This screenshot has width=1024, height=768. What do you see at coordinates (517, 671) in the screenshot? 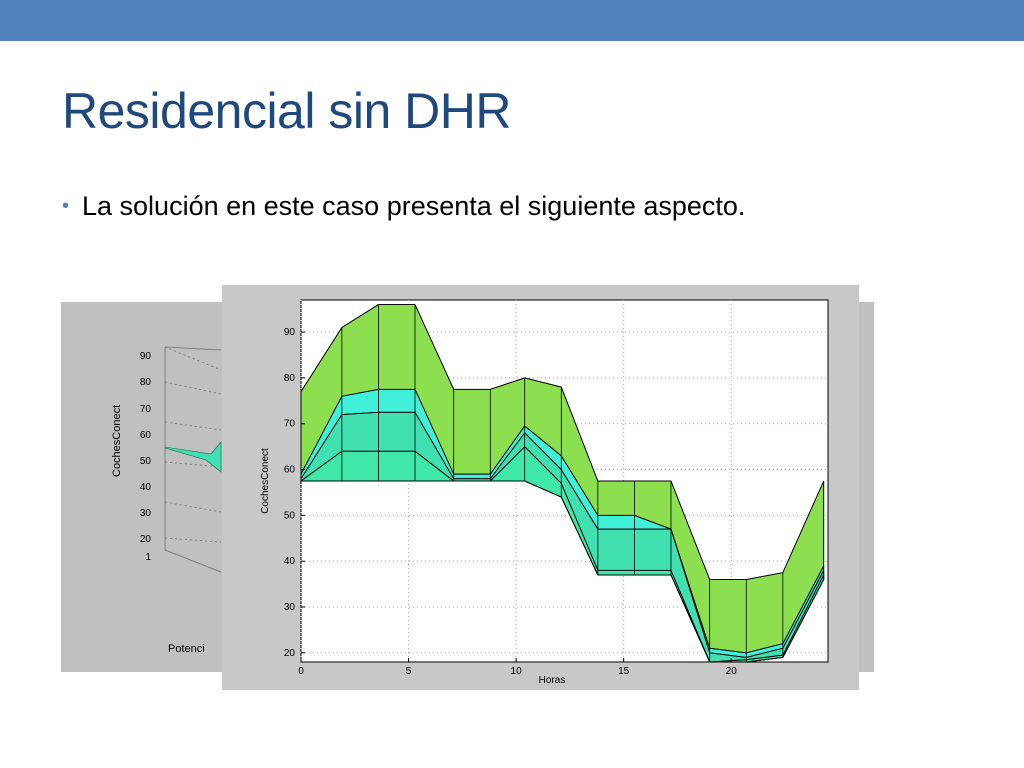
I see `x-tick-label: 10` at bounding box center [517, 671].